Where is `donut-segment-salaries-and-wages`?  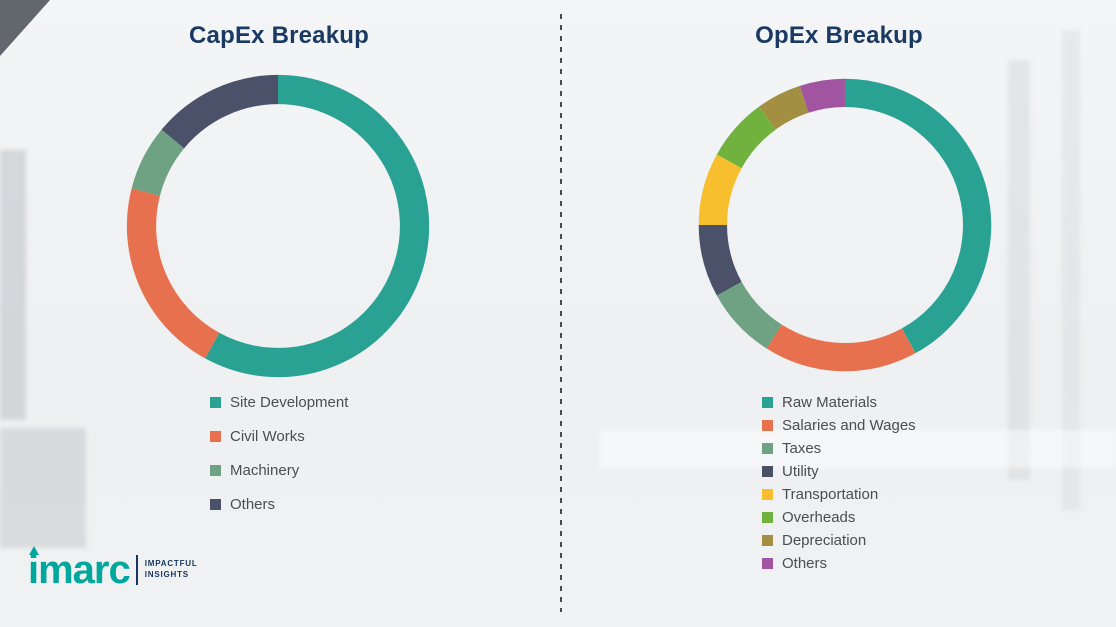
donut-segment-salaries-and-wages is located at coordinates (841, 348).